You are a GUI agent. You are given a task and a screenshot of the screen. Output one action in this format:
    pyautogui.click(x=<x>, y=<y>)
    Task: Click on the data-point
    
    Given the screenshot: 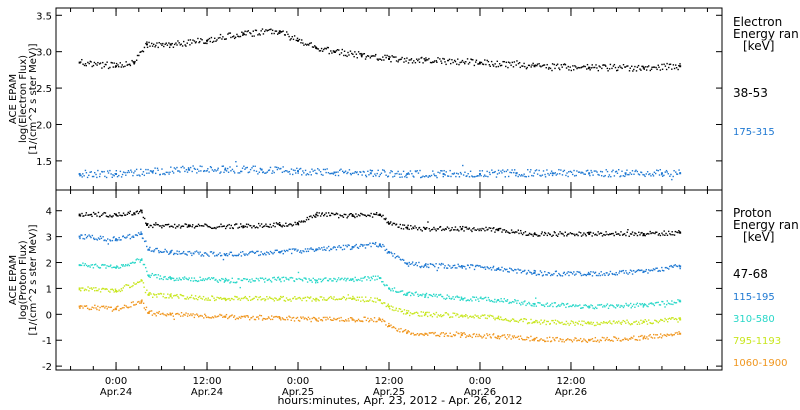 What is the action you would take?
    pyautogui.click(x=389, y=58)
    